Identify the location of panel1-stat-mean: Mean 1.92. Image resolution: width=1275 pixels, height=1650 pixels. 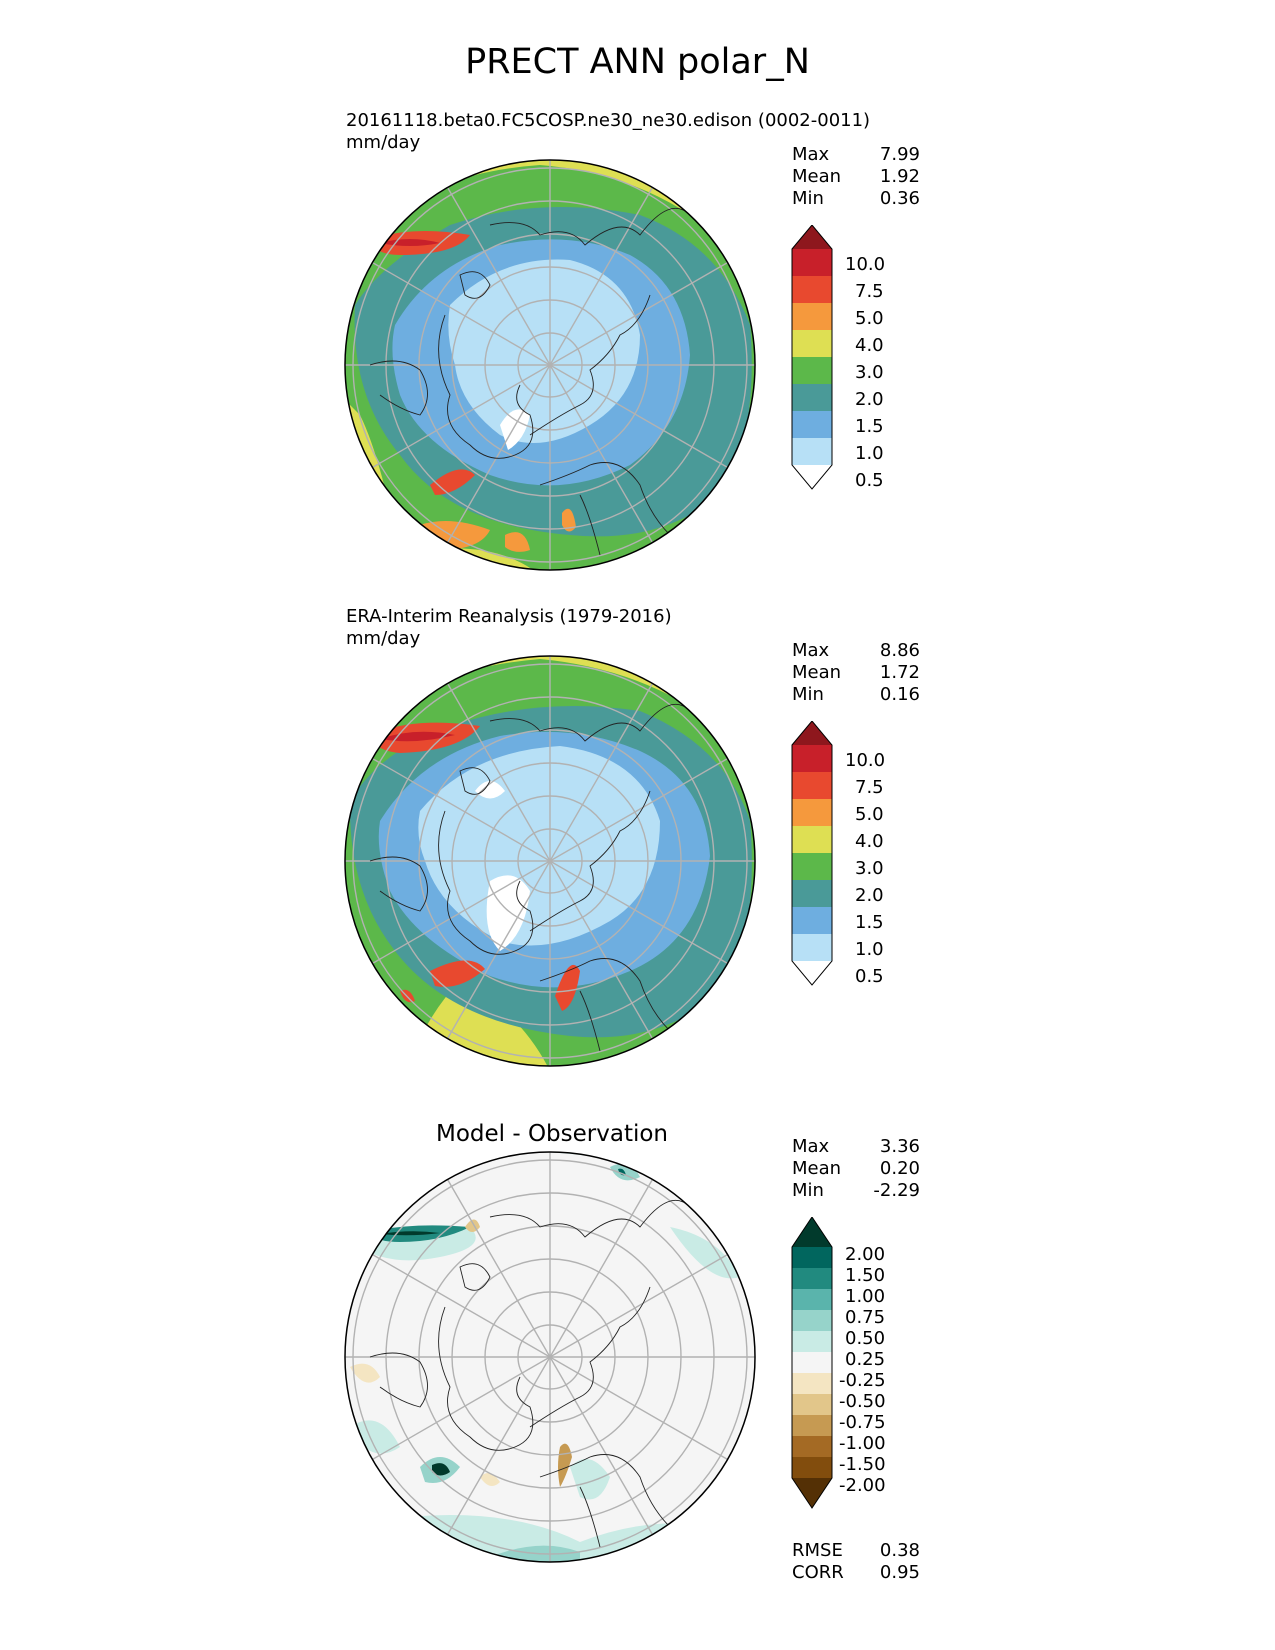
(856, 176).